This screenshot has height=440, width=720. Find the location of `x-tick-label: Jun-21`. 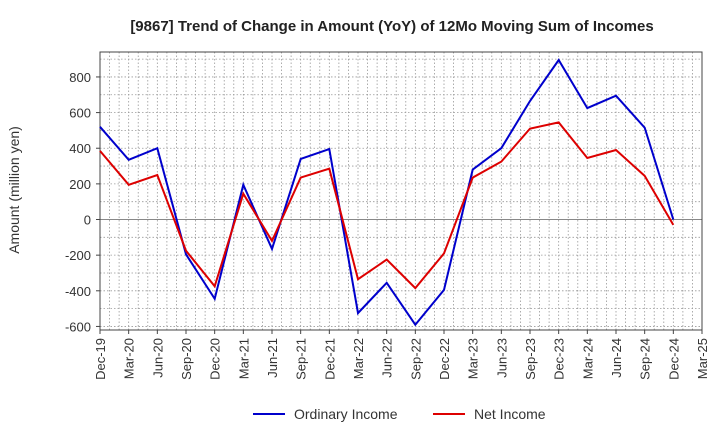

x-tick-label: Jun-21 is located at coordinates (272, 358).